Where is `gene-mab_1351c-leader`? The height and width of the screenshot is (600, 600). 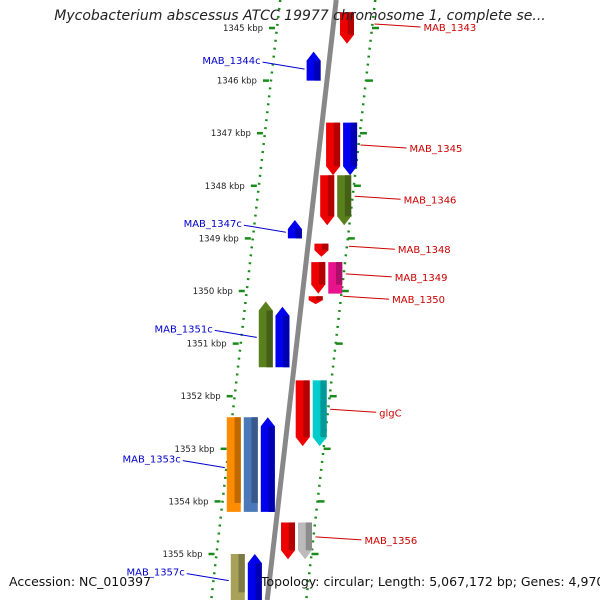 gene-mab_1351c-leader is located at coordinates (235, 333).